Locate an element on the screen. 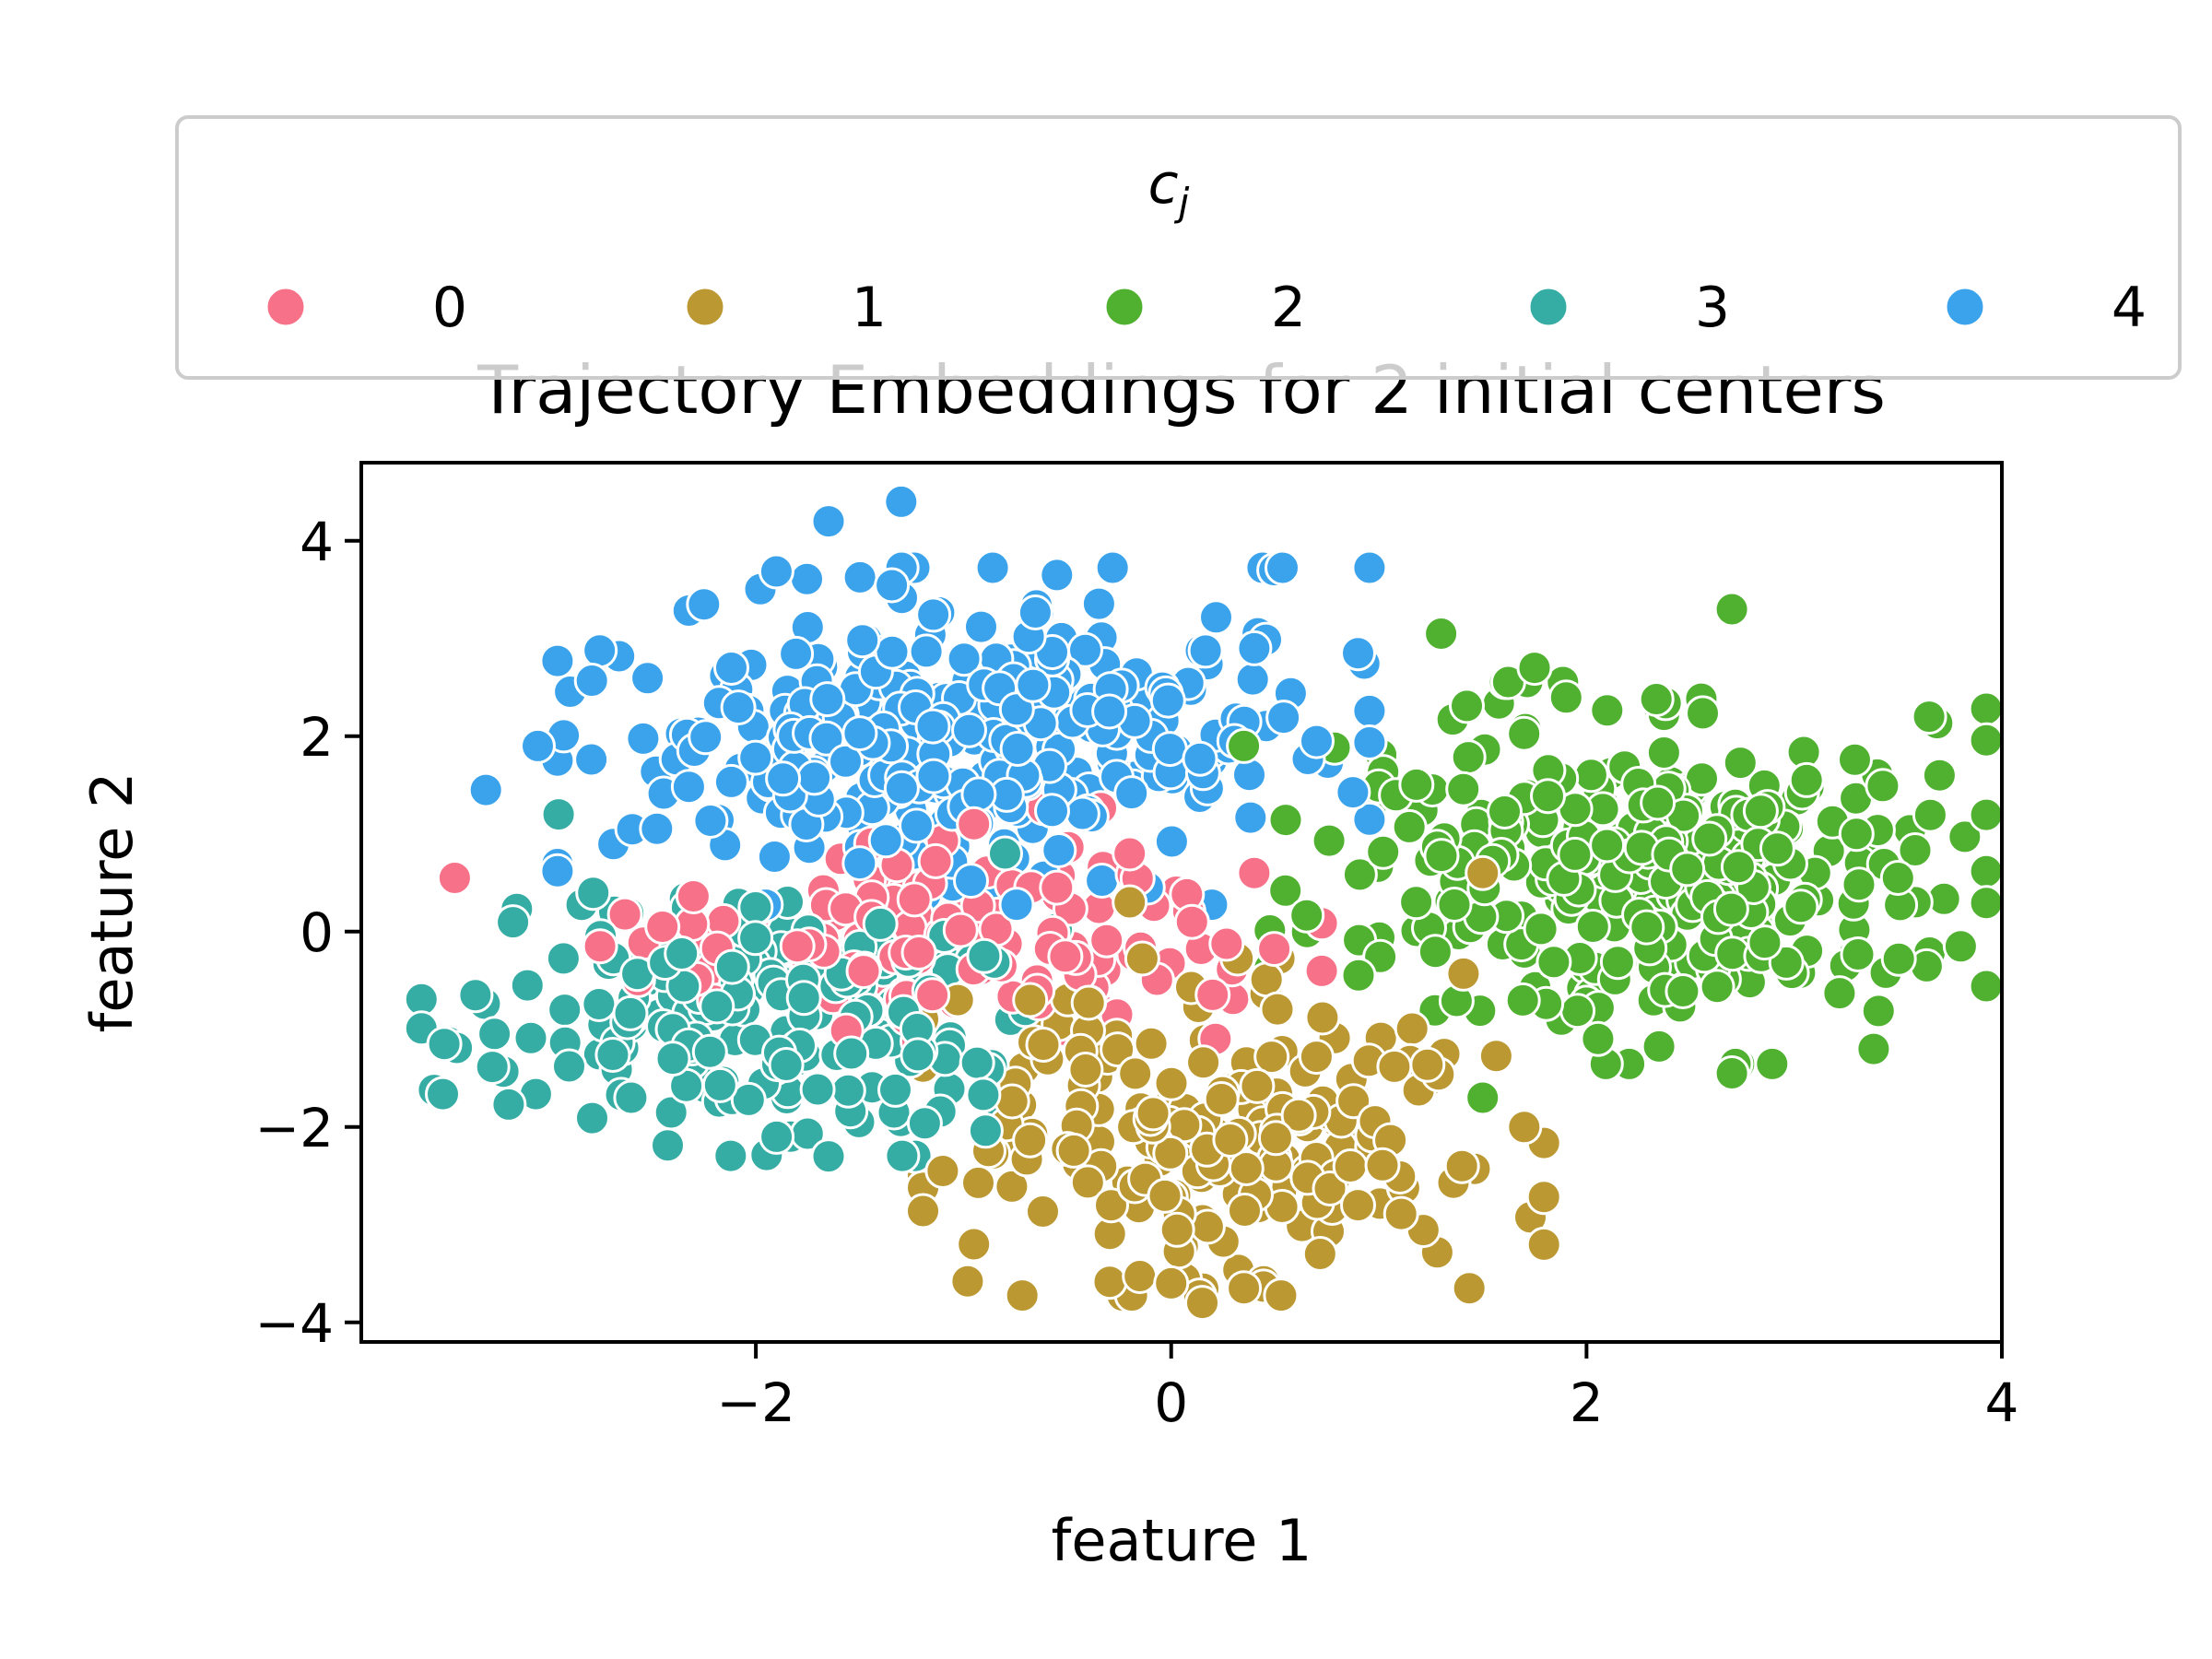 The height and width of the screenshot is (1659, 2212). y-tick-label: 0 is located at coordinates (317, 932).